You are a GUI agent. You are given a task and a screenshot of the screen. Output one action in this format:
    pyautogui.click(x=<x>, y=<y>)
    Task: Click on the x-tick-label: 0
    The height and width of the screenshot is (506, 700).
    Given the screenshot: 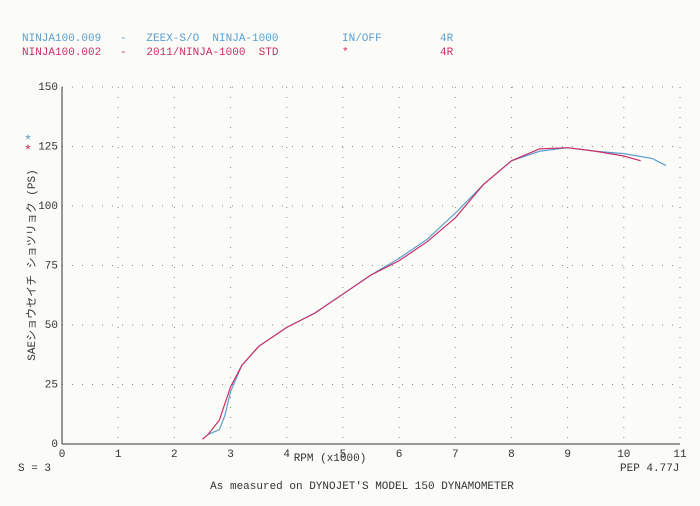 What is the action you would take?
    pyautogui.click(x=62, y=455)
    